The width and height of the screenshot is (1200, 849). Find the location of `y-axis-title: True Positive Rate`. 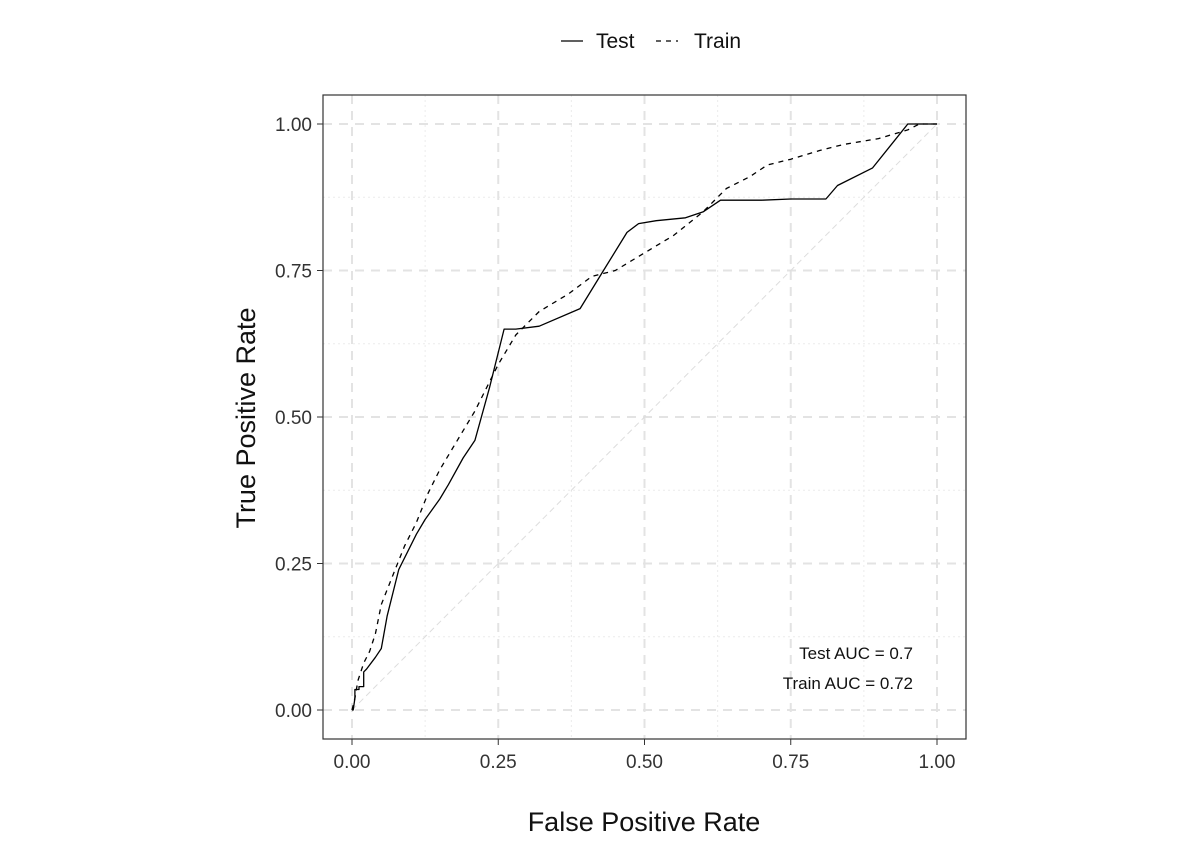

y-axis-title: True Positive Rate is located at coordinates (246, 417).